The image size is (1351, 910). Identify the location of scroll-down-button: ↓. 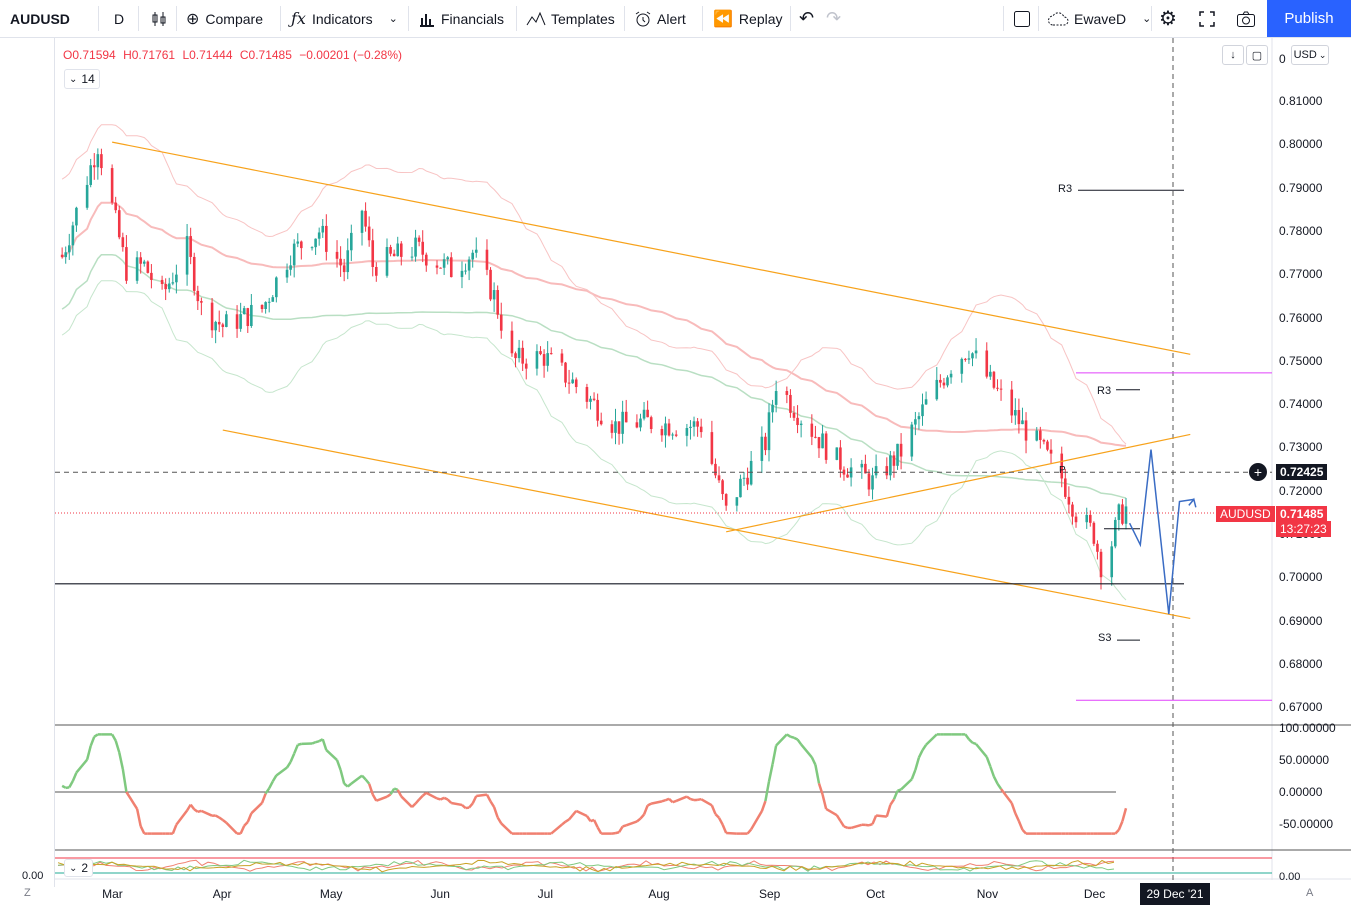
(1233, 55).